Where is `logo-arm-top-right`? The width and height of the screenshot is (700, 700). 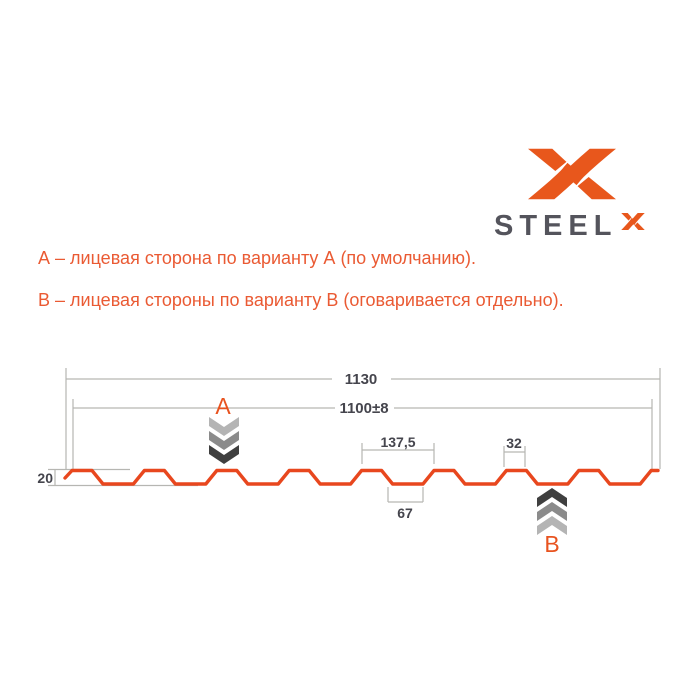
logo-arm-top-right is located at coordinates (591, 167).